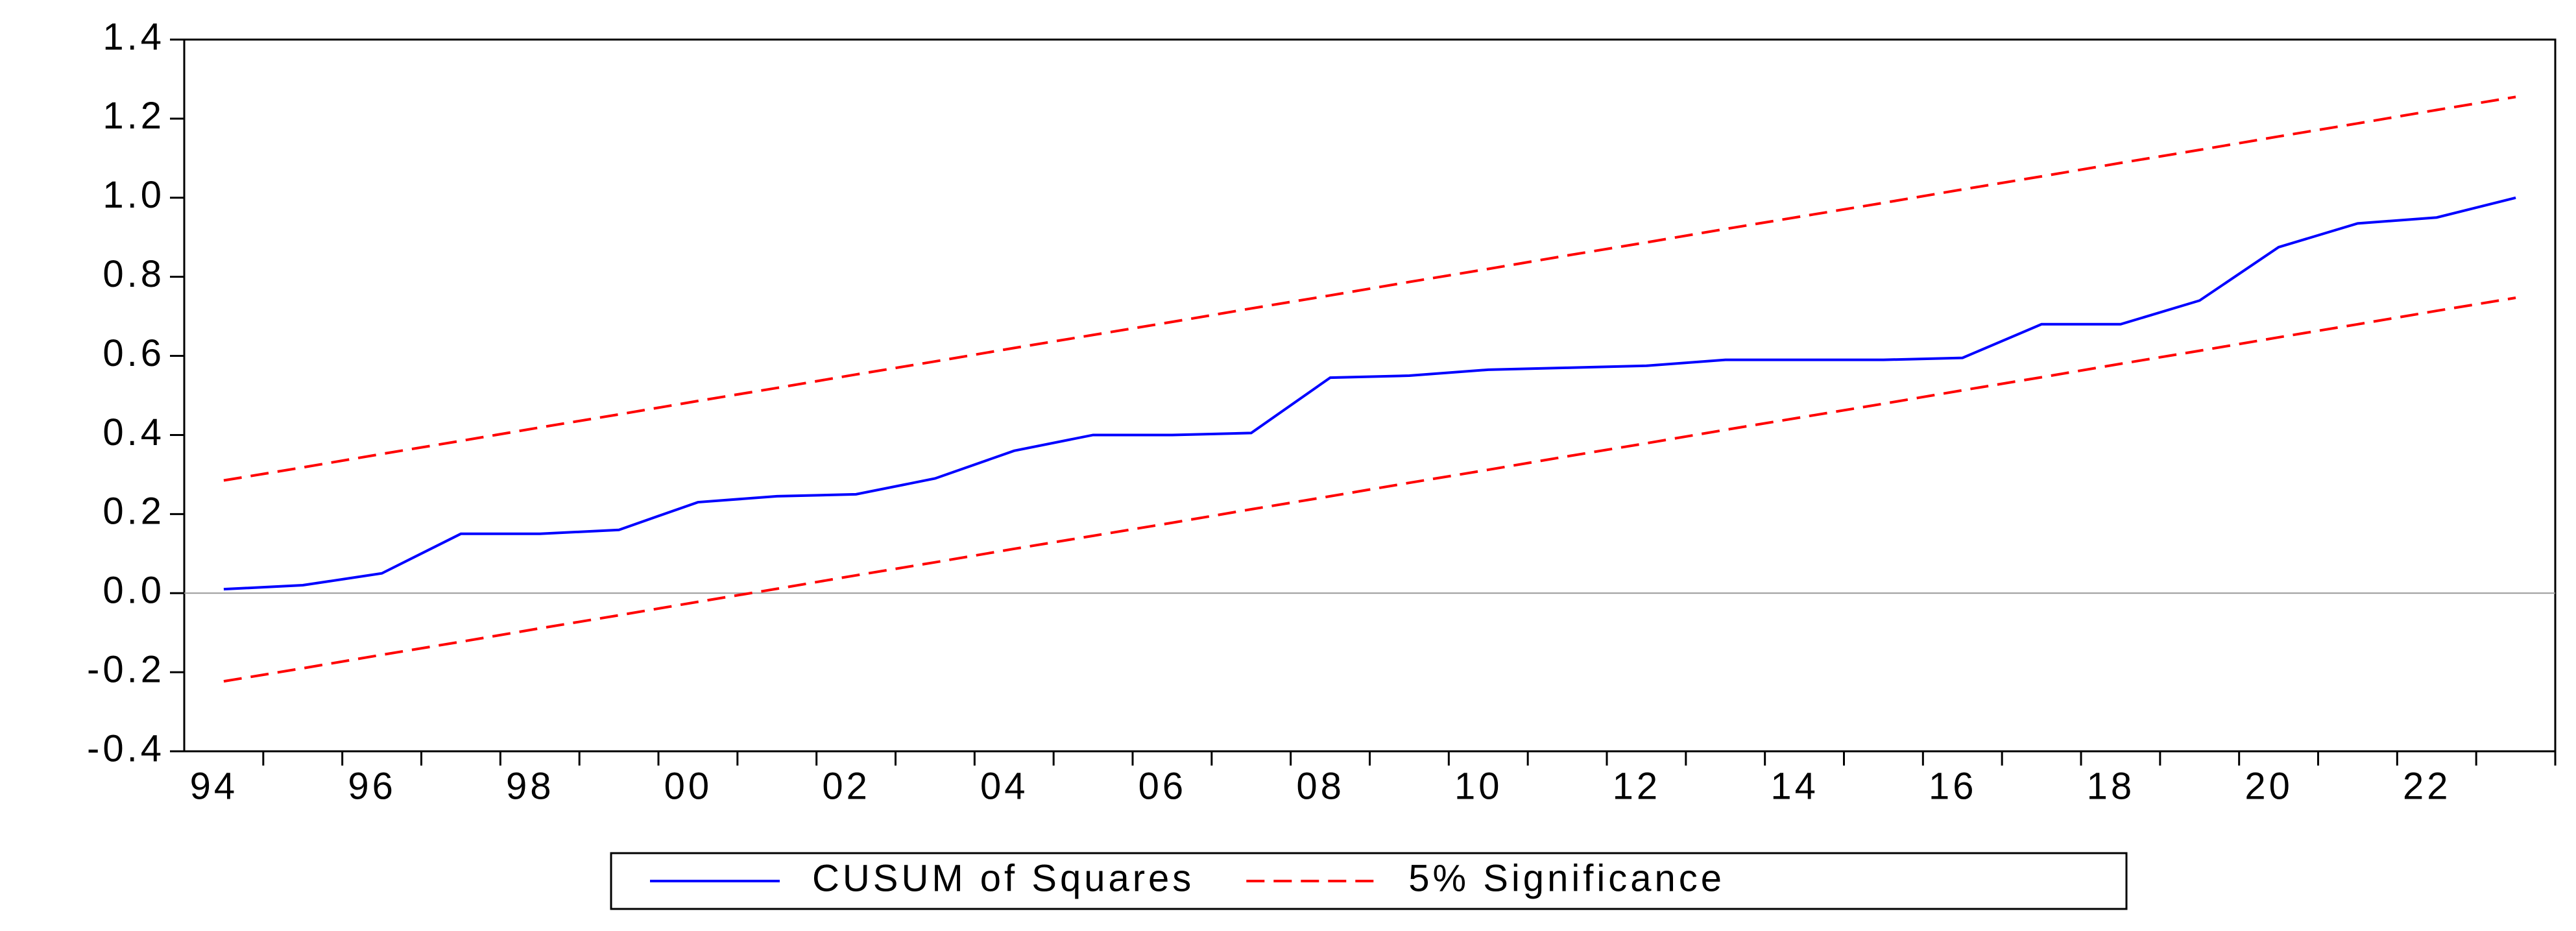 Image resolution: width=2576 pixels, height=931 pixels. Describe the element at coordinates (133, 116) in the screenshot. I see `y-tick-label: 1.2` at that location.